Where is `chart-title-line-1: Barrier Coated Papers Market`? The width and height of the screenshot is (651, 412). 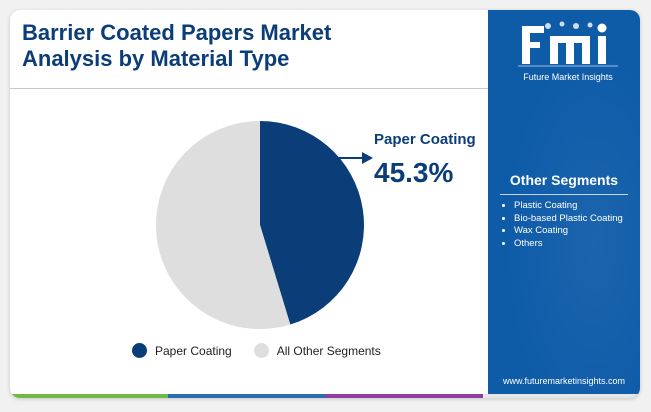
chart-title-line-1: Barrier Coated Papers Market is located at coordinates (177, 32).